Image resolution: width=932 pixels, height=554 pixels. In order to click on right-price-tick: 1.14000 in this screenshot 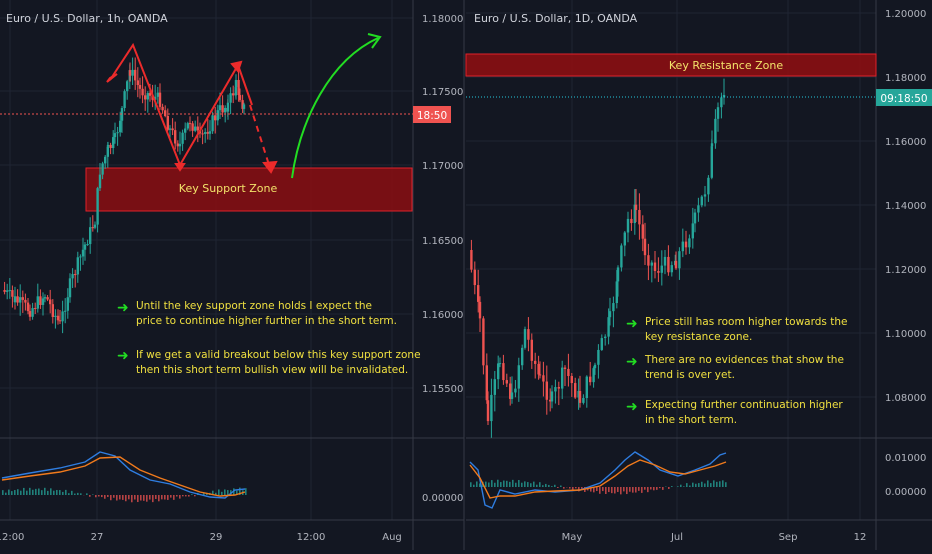, I will do `click(905, 206)`.